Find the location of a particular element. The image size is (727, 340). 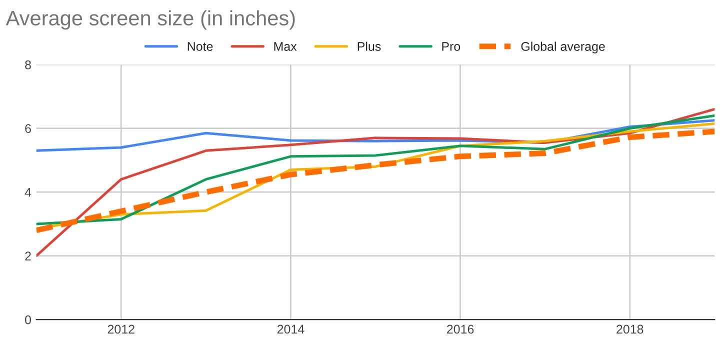

legend-label: Plus is located at coordinates (369, 46).